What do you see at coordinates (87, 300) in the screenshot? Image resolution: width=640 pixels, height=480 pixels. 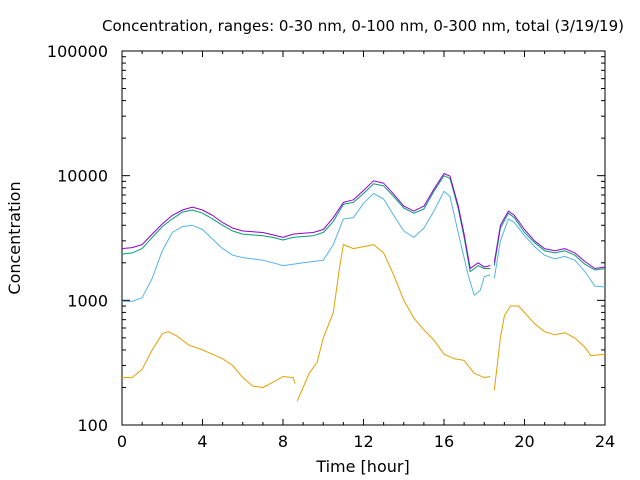 I see `y-tick-label: 1000` at bounding box center [87, 300].